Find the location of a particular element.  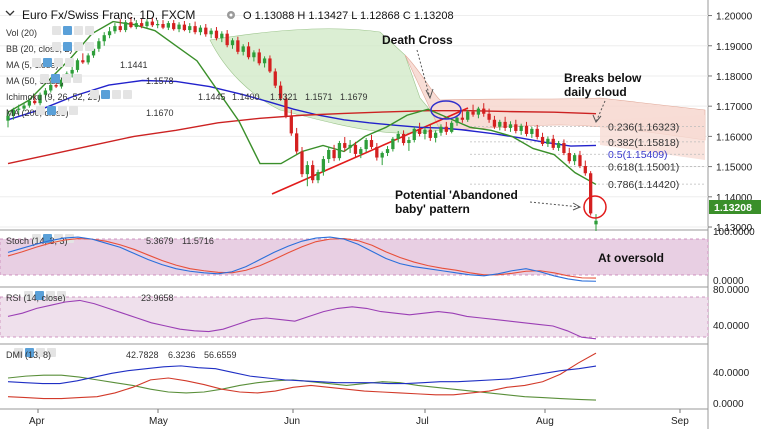

ichimoku-eye-icon is located at coordinates (94, 94).